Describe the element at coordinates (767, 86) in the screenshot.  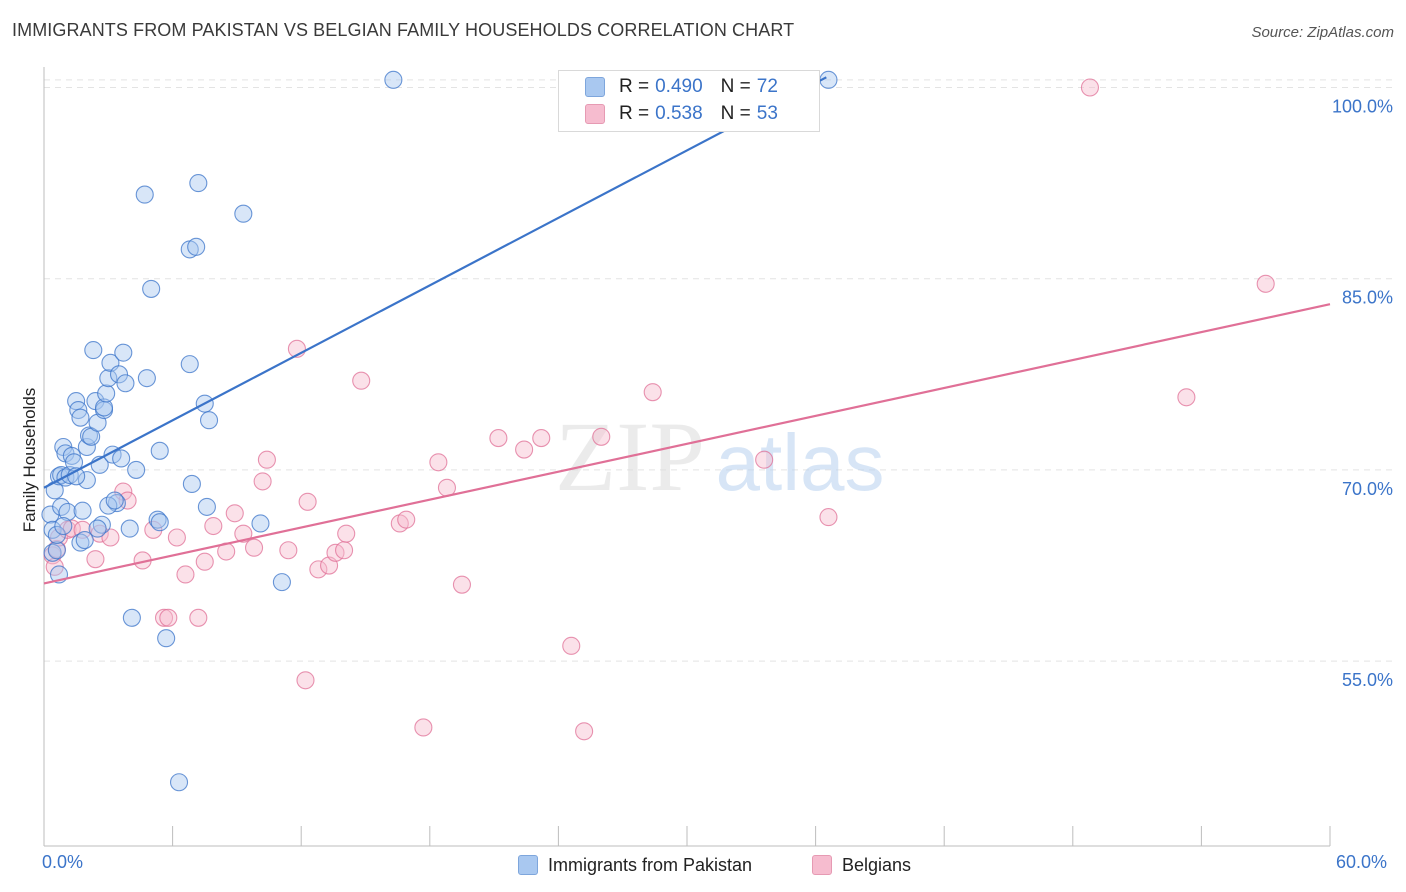
I see `legend-n-value: 72` at that location.